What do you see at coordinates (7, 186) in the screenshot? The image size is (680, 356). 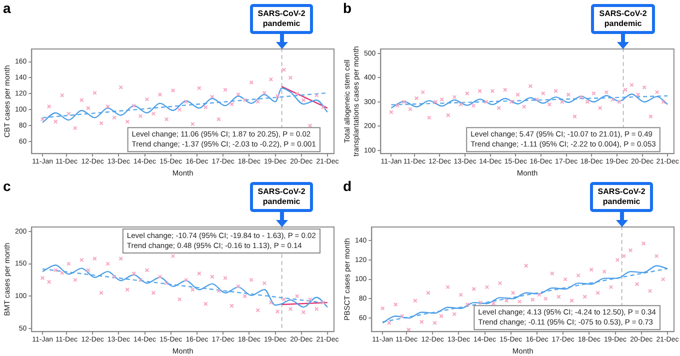 I see `chart-title: c` at bounding box center [7, 186].